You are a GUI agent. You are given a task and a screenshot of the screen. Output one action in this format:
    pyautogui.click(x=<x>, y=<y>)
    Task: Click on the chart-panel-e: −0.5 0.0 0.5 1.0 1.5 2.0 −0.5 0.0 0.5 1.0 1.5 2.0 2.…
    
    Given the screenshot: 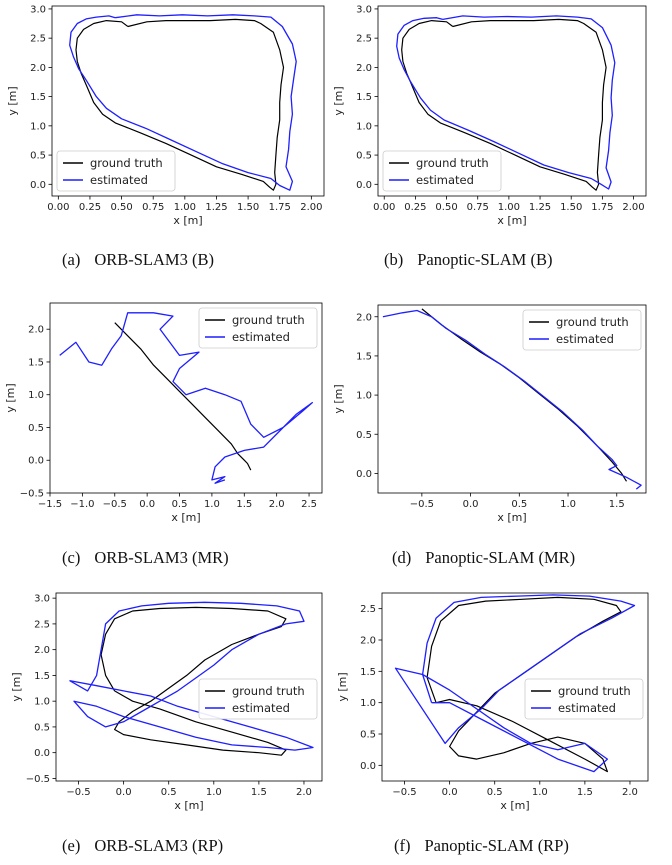 What is the action you would take?
    pyautogui.click(x=168, y=704)
    